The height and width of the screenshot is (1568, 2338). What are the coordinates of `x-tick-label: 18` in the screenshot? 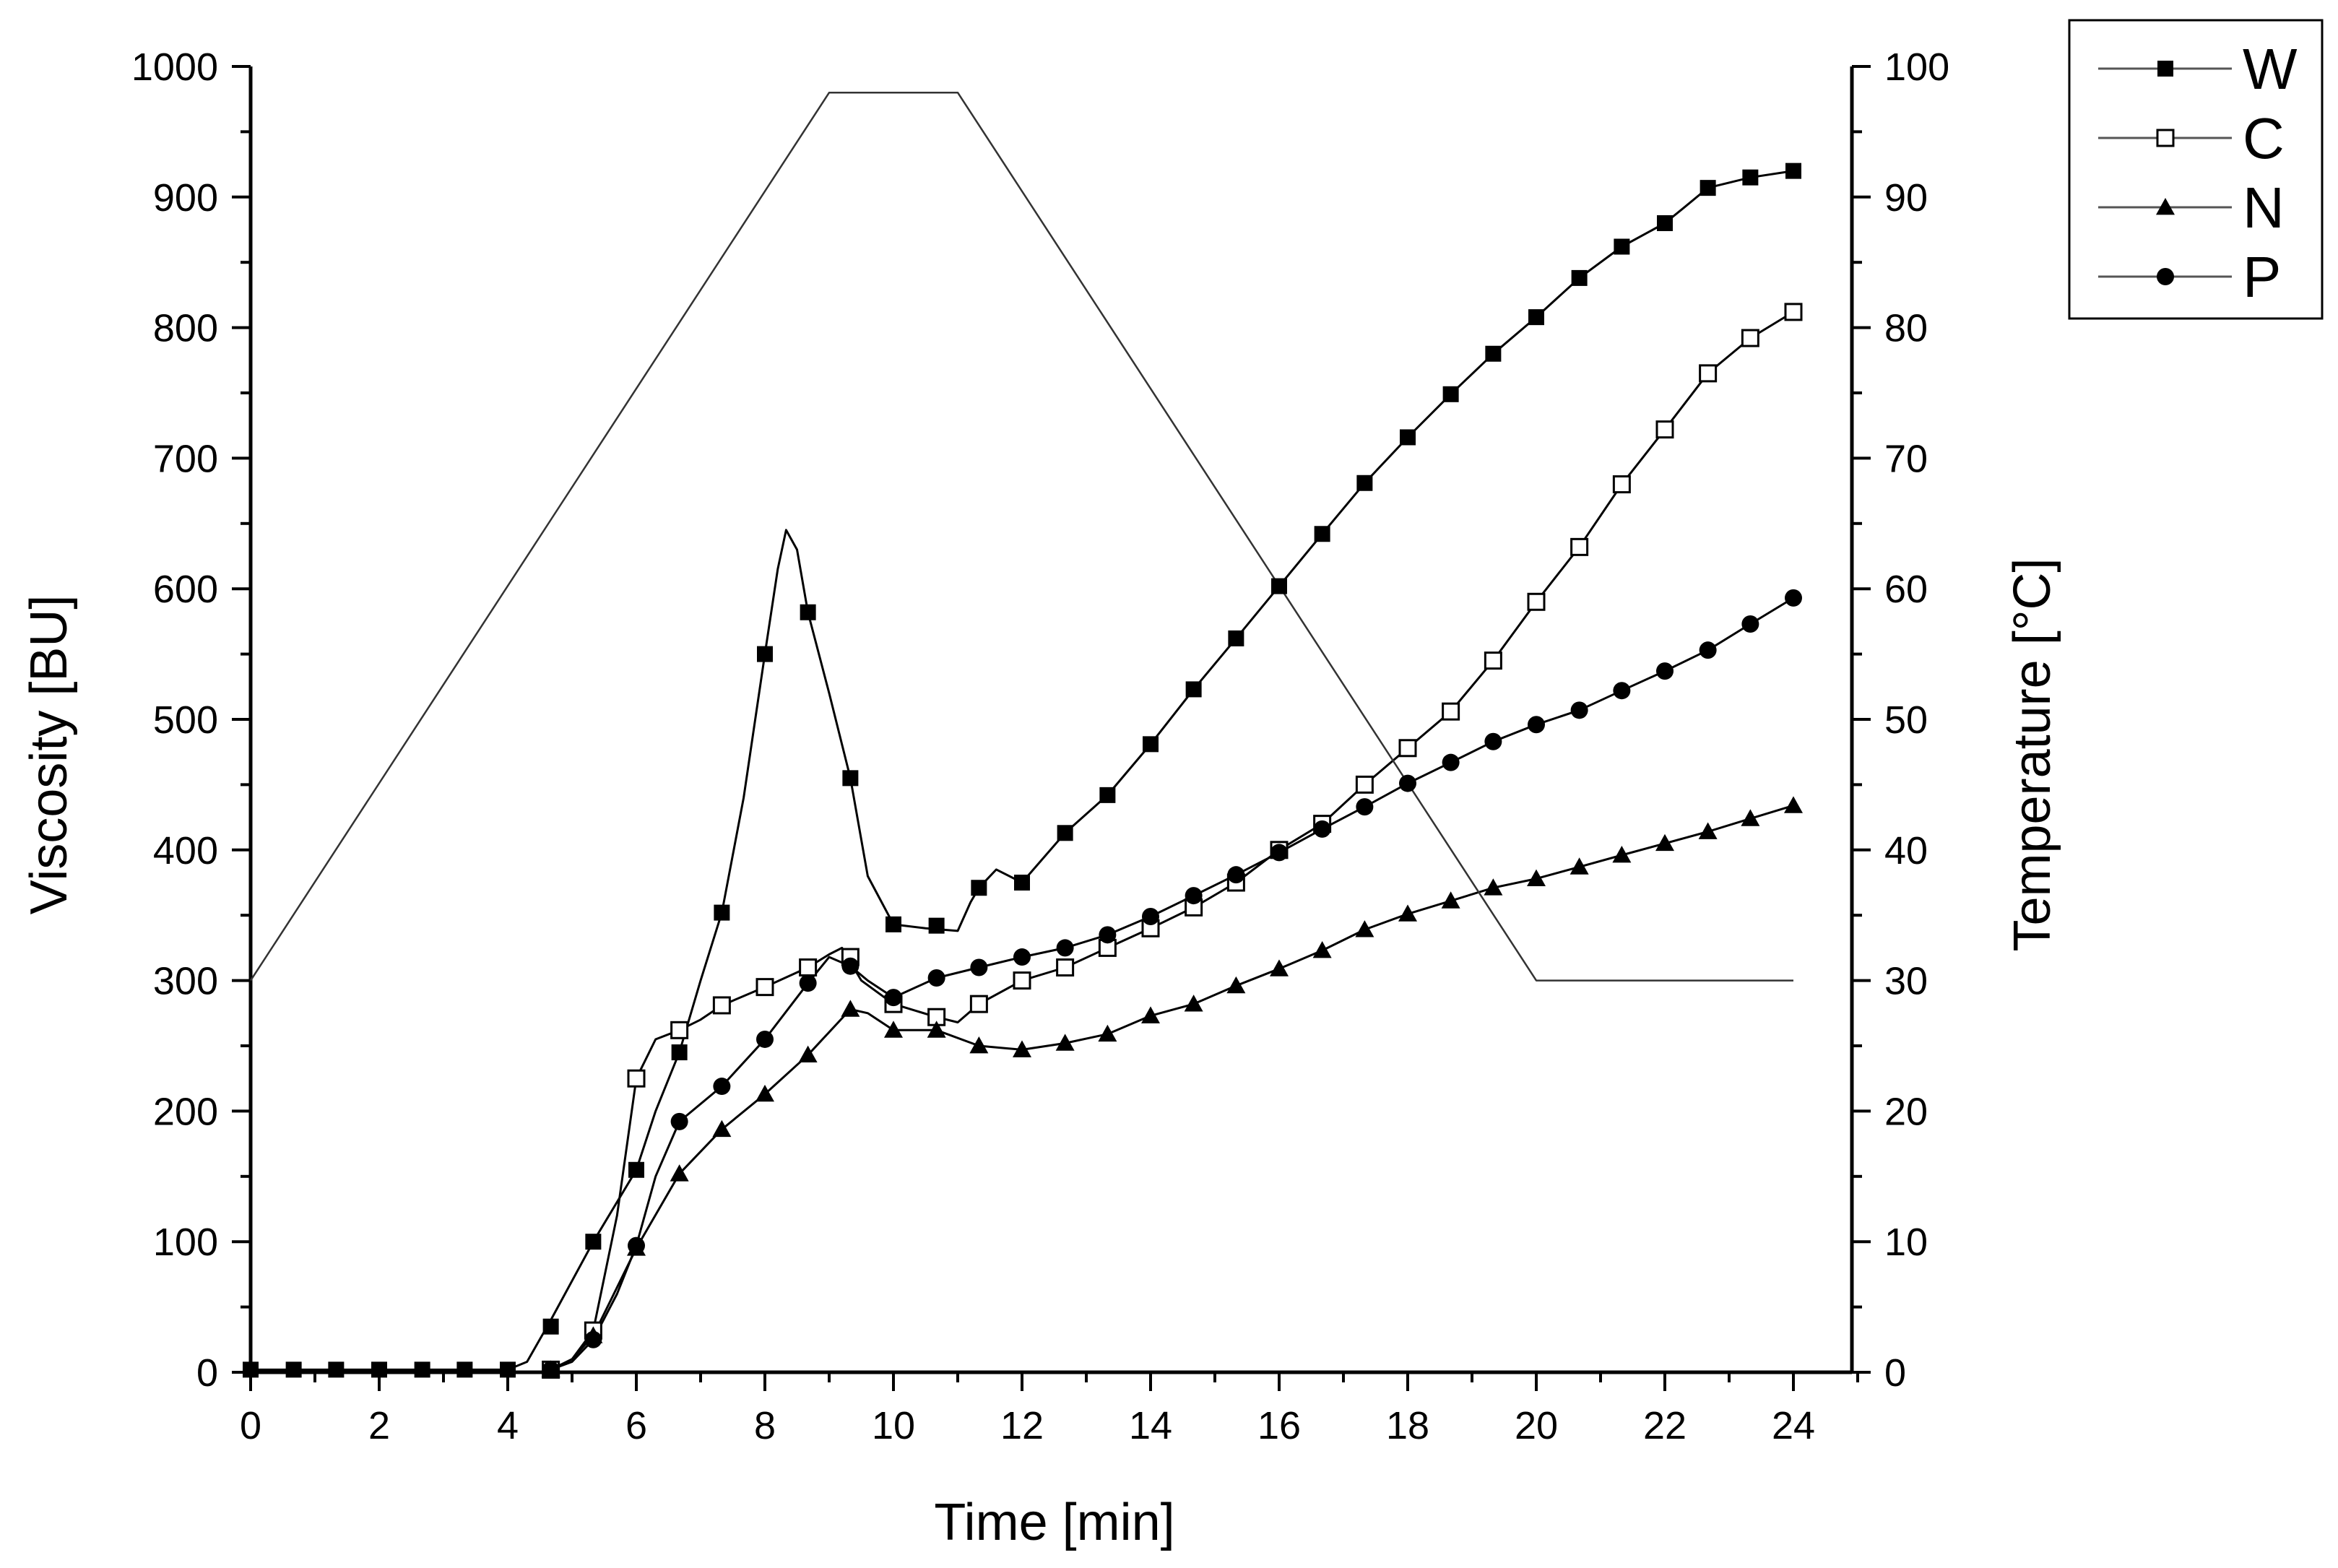 It's located at (1407, 1425).